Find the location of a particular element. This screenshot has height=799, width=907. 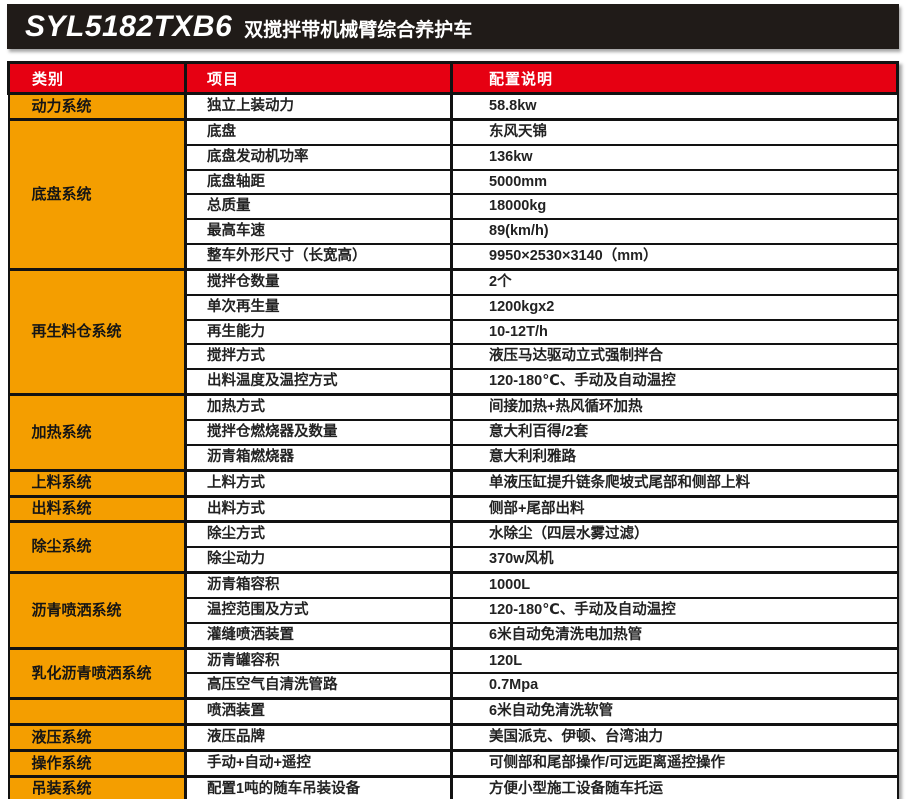

spec-cell: 136kw is located at coordinates (674, 157).